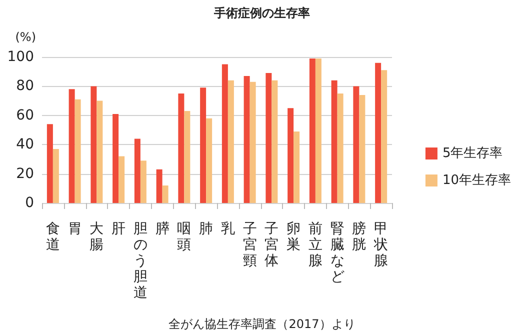  Describe the element at coordinates (261, 13) in the screenshot. I see `chart-title: 手術症例の生存率` at that location.